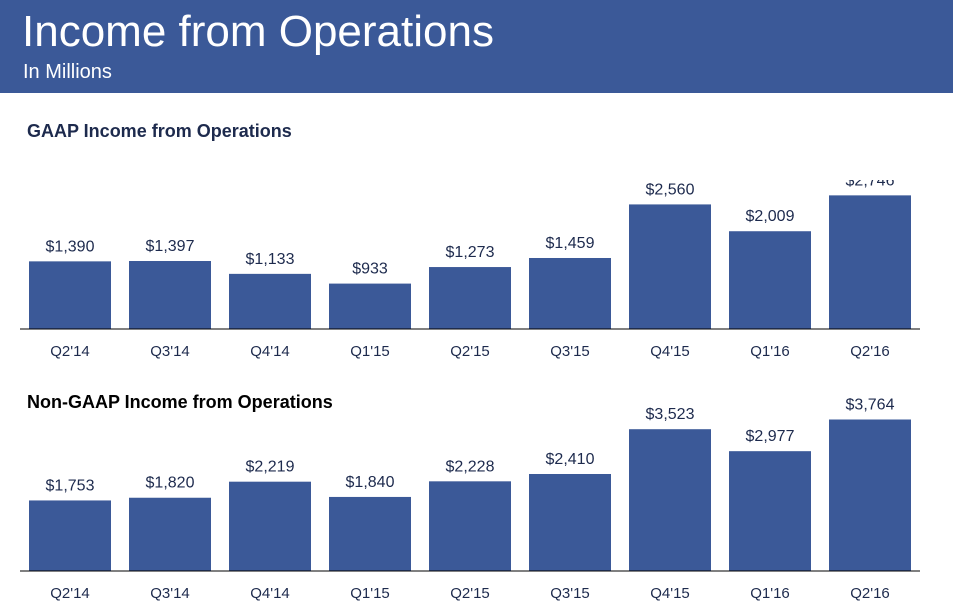  Describe the element at coordinates (870, 351) in the screenshot. I see `gaap-tick-label-8: Q2'16` at that location.